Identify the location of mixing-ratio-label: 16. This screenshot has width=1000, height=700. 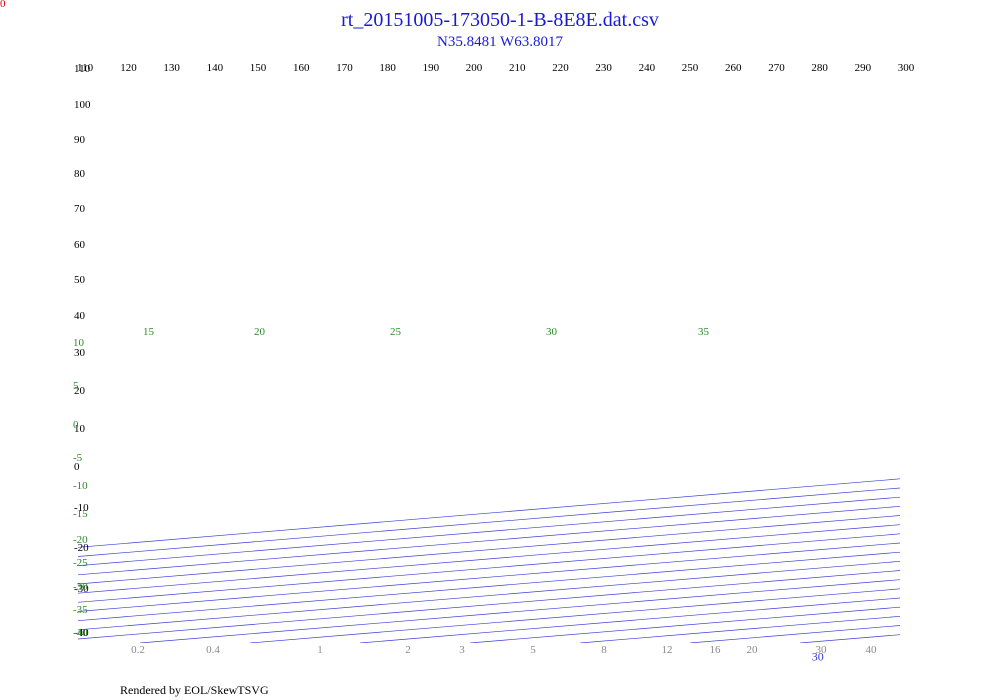
(716, 650).